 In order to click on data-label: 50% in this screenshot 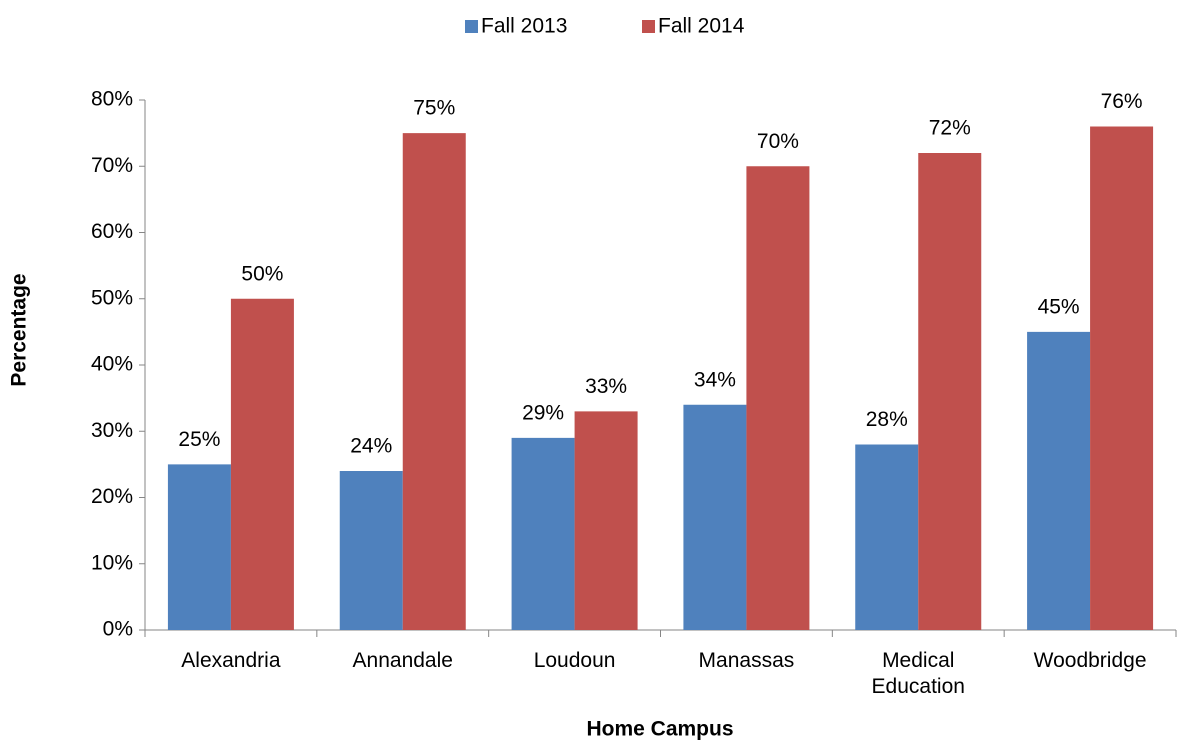, I will do `click(262, 273)`.